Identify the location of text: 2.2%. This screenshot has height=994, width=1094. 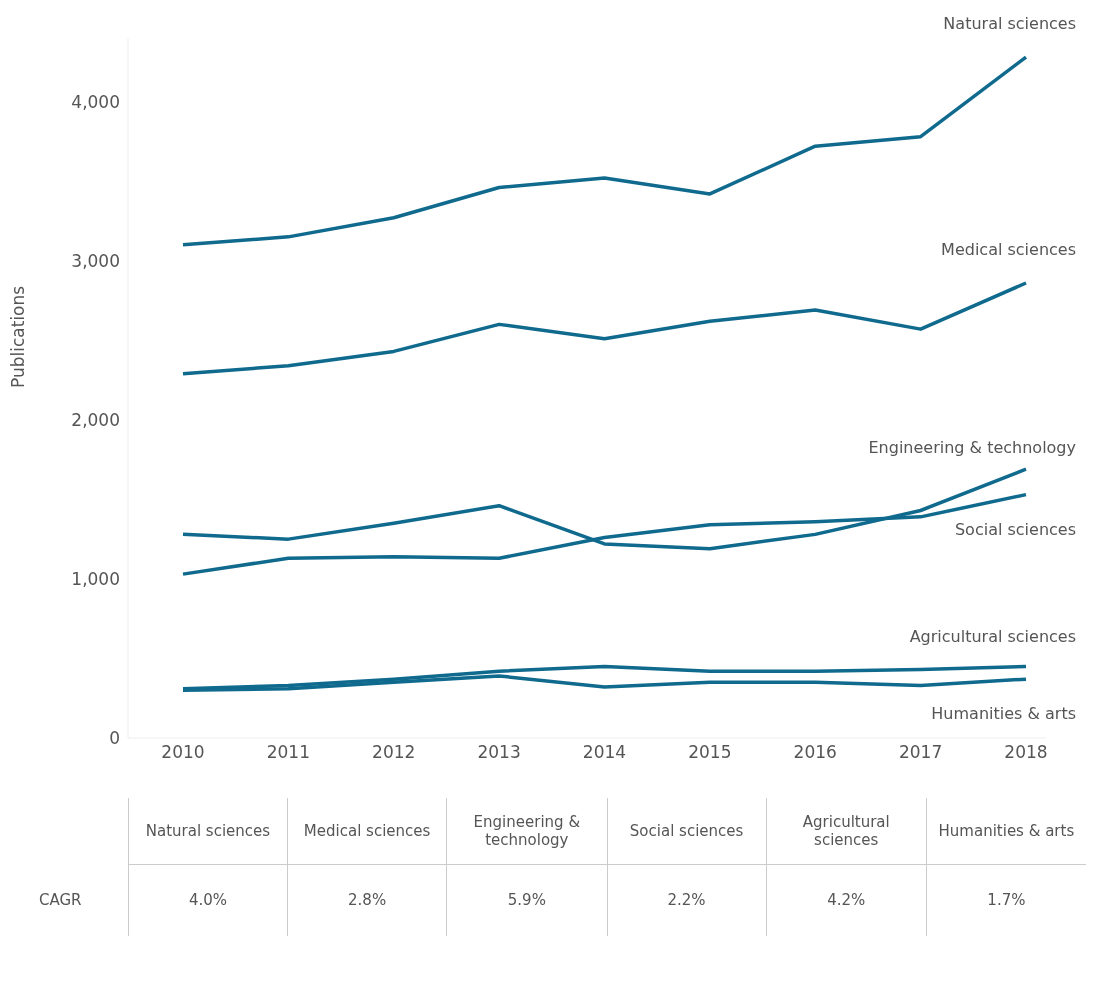
(687, 900).